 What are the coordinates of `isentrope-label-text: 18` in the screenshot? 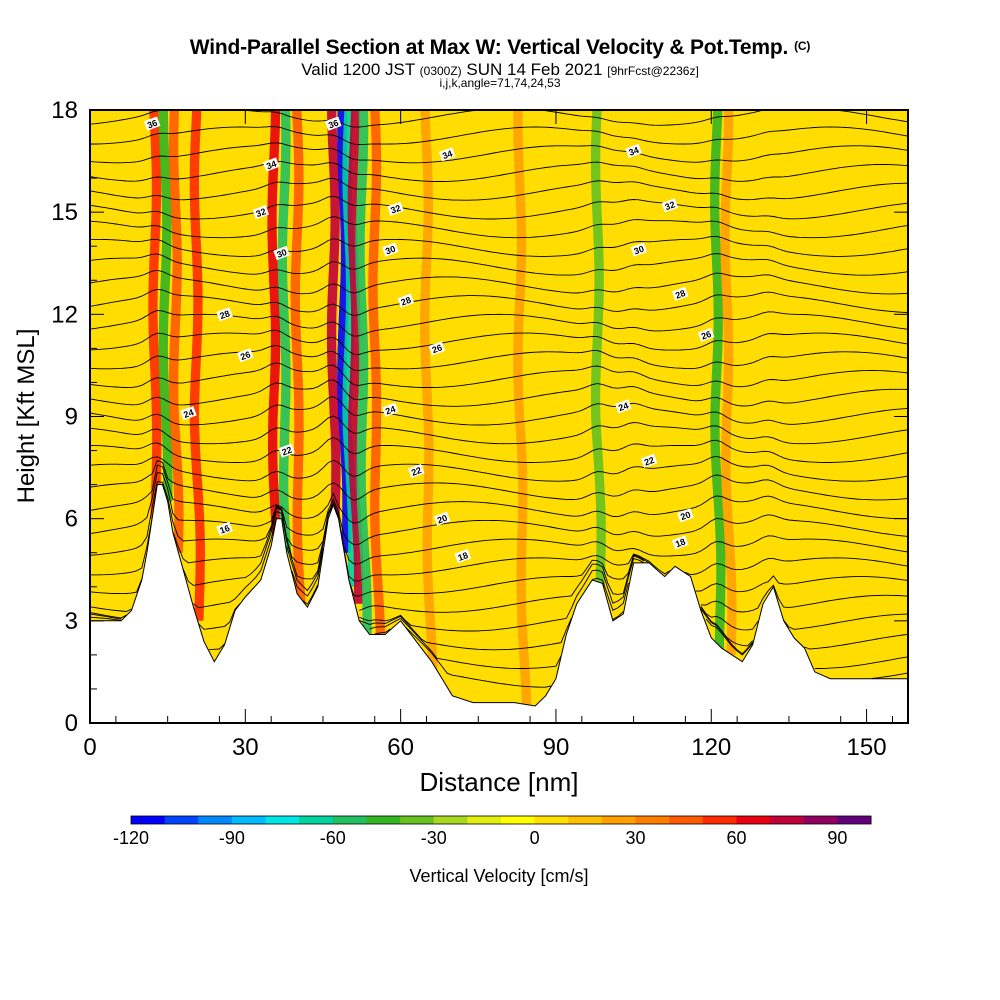 It's located at (680, 543).